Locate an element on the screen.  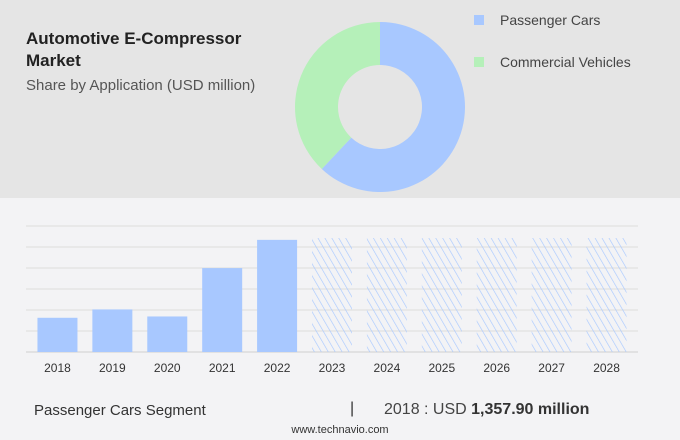
chart-subtitle: Share by Application (USD million) is located at coordinates (141, 85).